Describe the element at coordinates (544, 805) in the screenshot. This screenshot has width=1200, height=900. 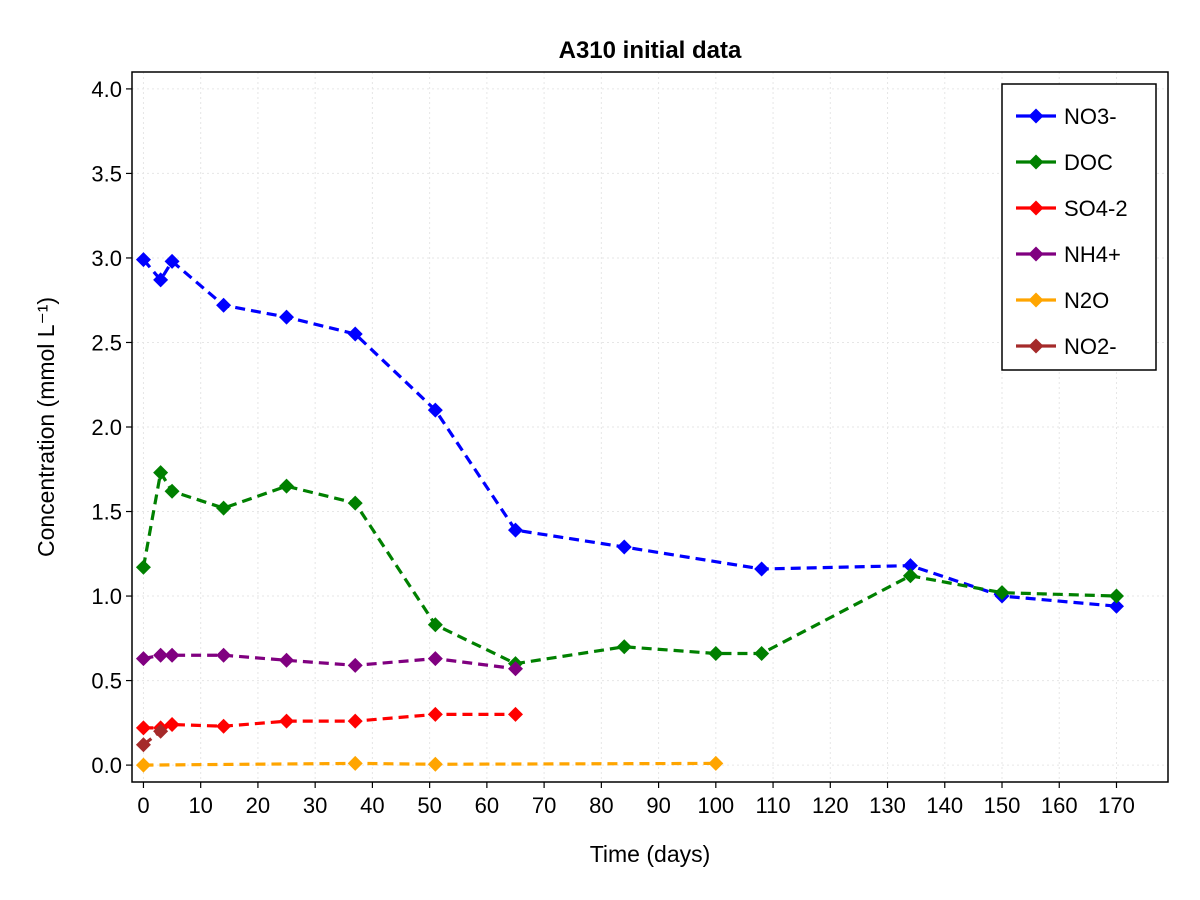
I see `x-tick-label: 70` at that location.